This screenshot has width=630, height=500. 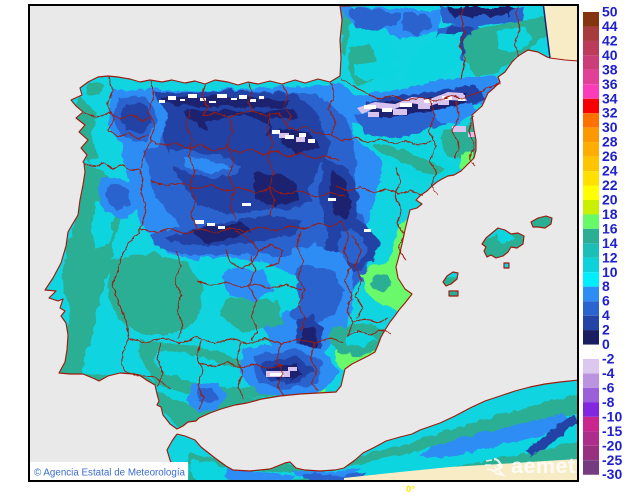 What do you see at coordinates (610, 26) in the screenshot?
I see `svg-text: 44` at bounding box center [610, 26].